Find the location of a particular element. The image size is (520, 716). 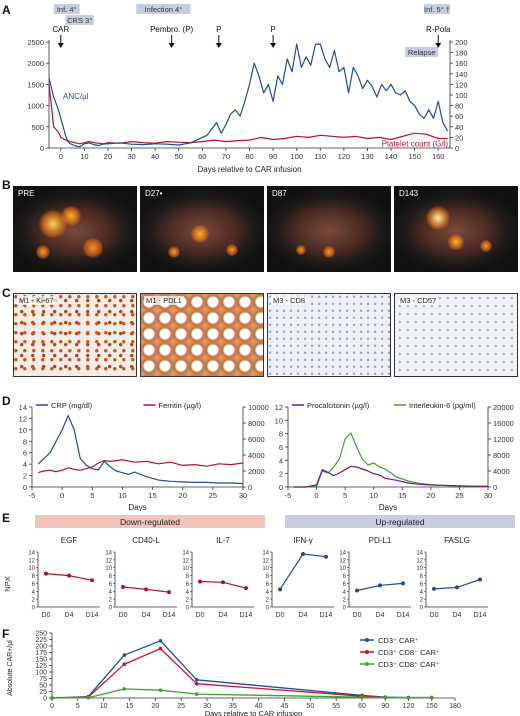

y-tick-label: 2500 is located at coordinates (35, 42).